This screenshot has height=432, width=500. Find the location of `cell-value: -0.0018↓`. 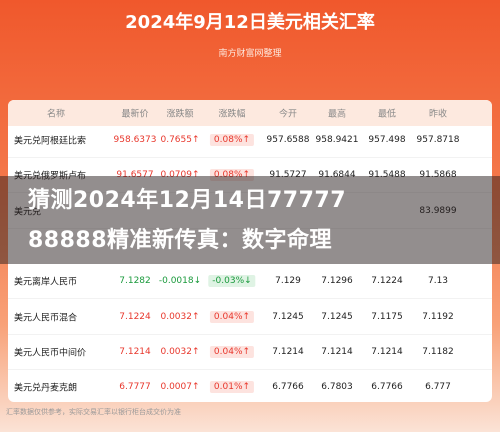

cell-value: -0.0018↓ is located at coordinates (180, 281).